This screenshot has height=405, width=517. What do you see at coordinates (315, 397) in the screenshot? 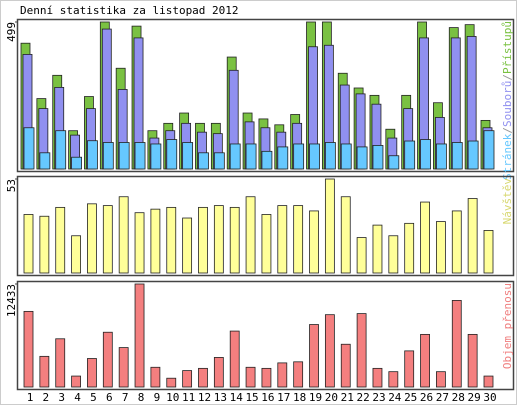
I see `x-tick-label: 19` at bounding box center [315, 397].